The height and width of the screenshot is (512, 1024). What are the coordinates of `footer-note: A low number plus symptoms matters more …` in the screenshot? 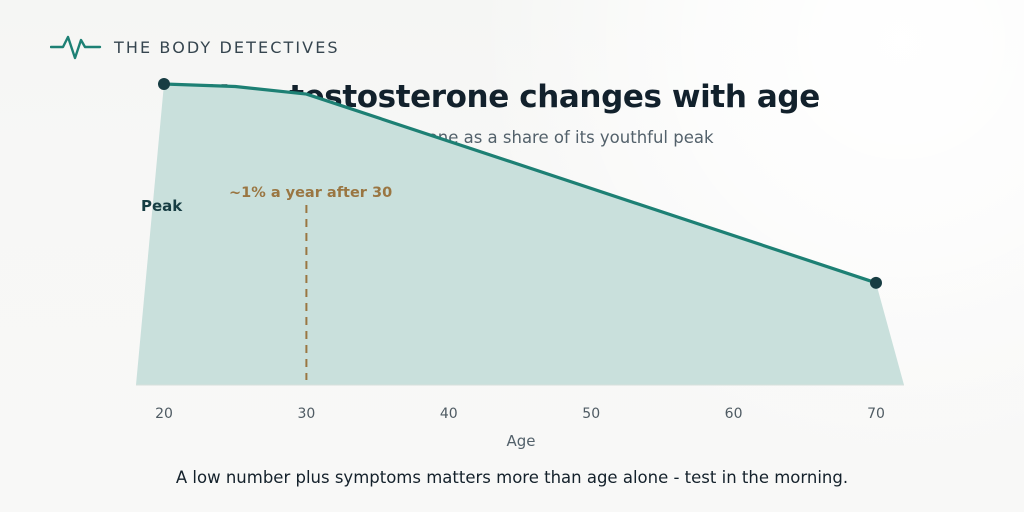 It's located at (512, 477).